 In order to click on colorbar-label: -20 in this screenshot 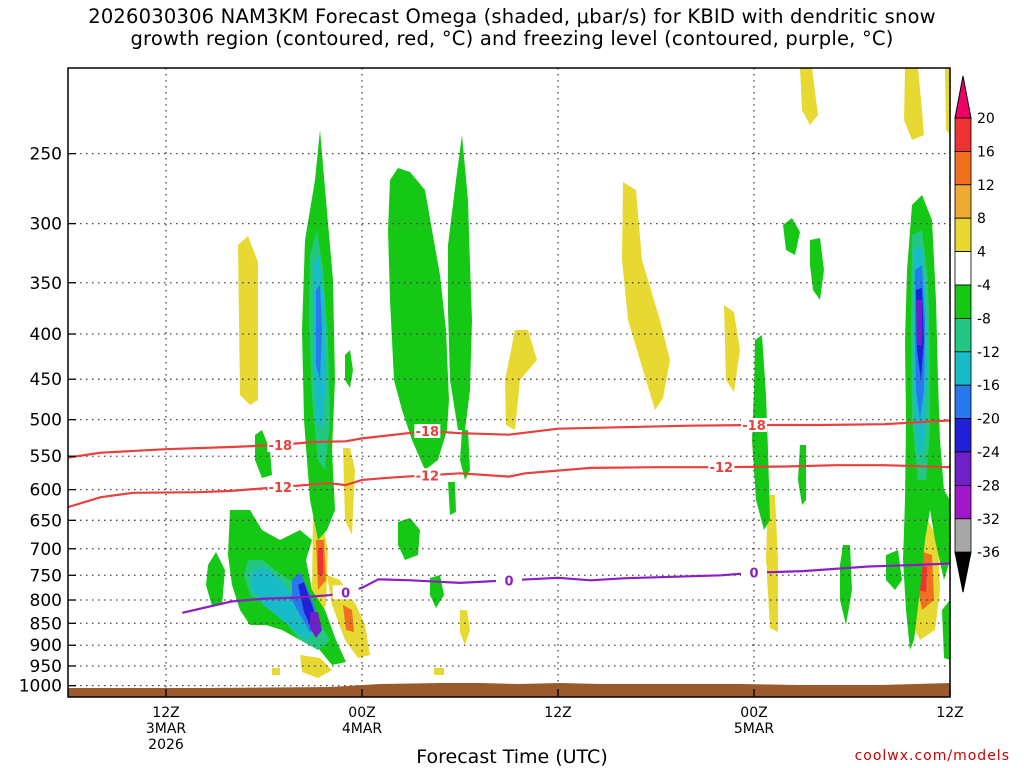, I will do `click(988, 420)`.